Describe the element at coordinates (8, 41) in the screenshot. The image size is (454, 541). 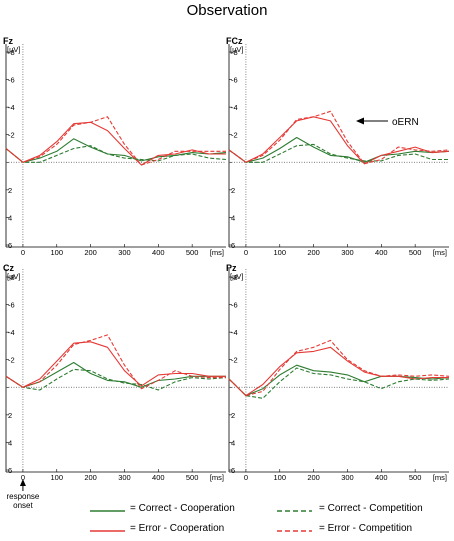
I see `channel-label: Fz` at that location.